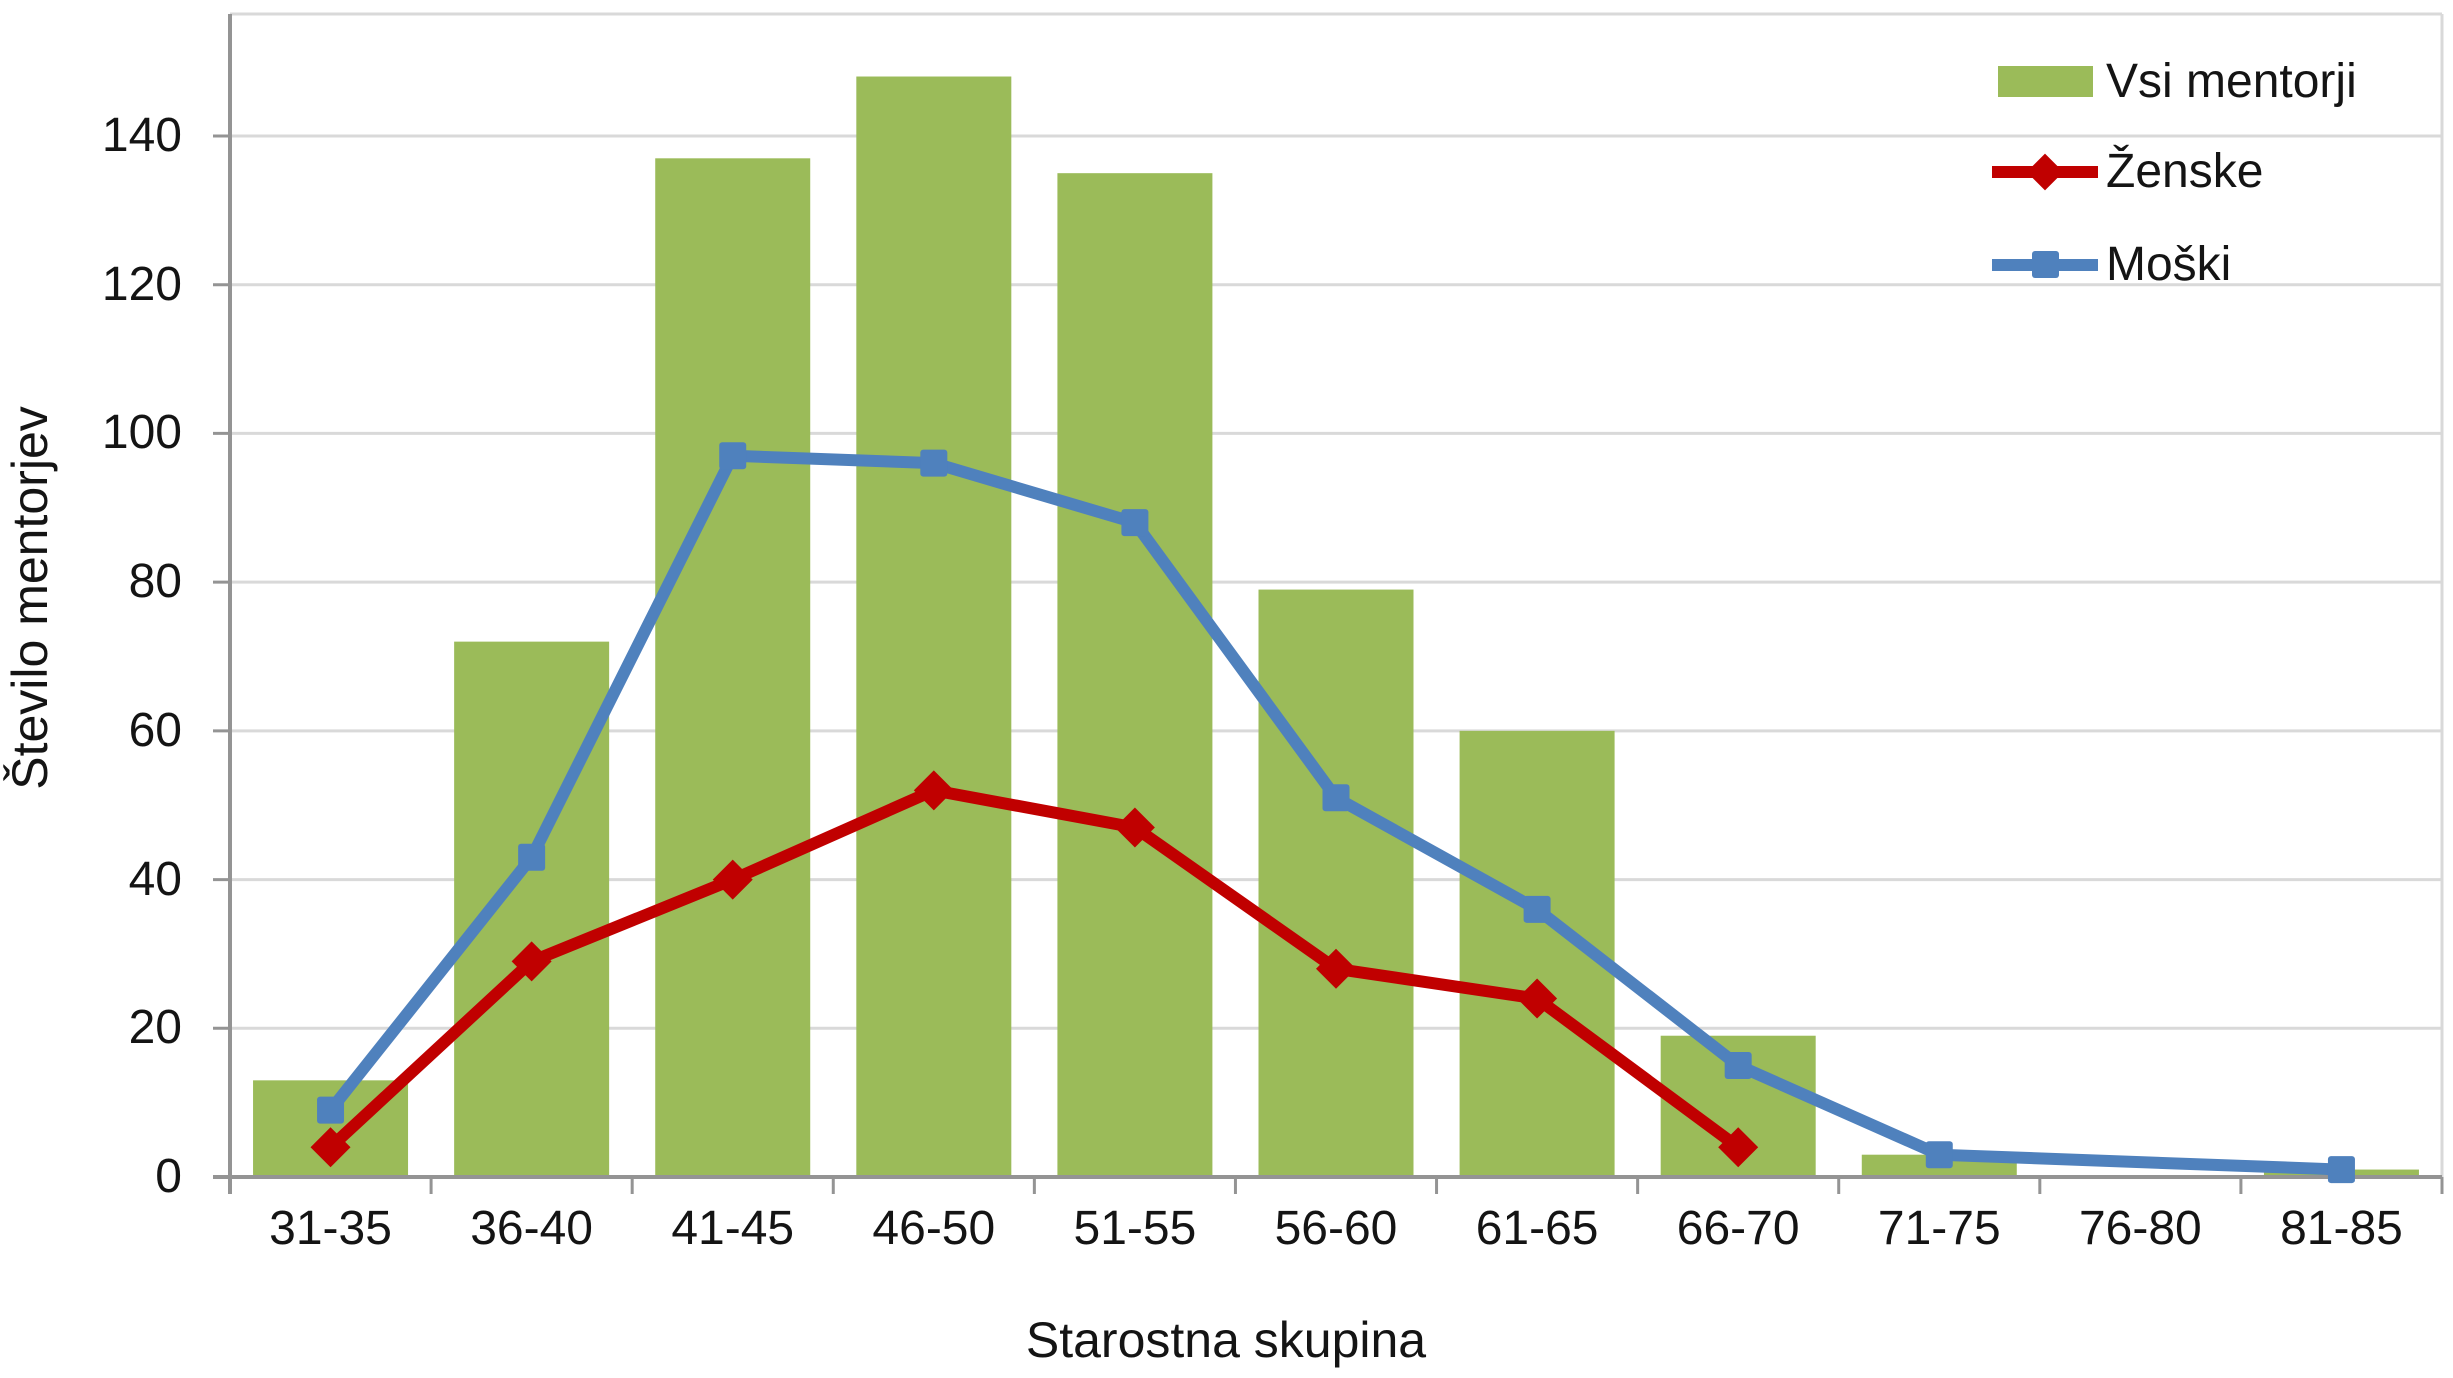  Describe the element at coordinates (2341, 1228) in the screenshot. I see `x-tick-label: 81-85` at that location.